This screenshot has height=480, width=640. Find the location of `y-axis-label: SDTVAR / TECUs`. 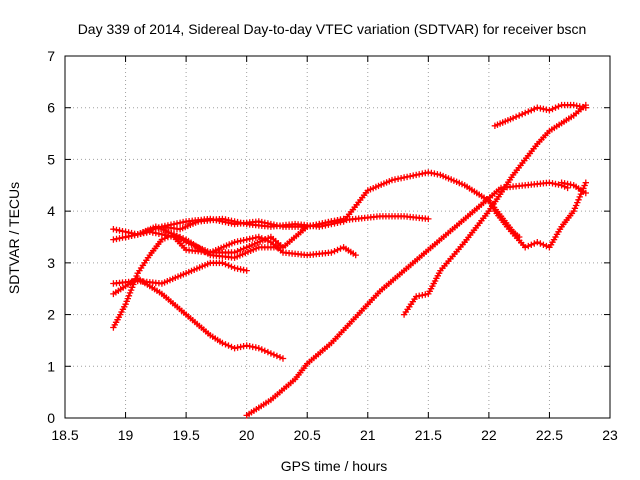

y-axis-label: SDTVAR / TECUs is located at coordinates (14, 238).